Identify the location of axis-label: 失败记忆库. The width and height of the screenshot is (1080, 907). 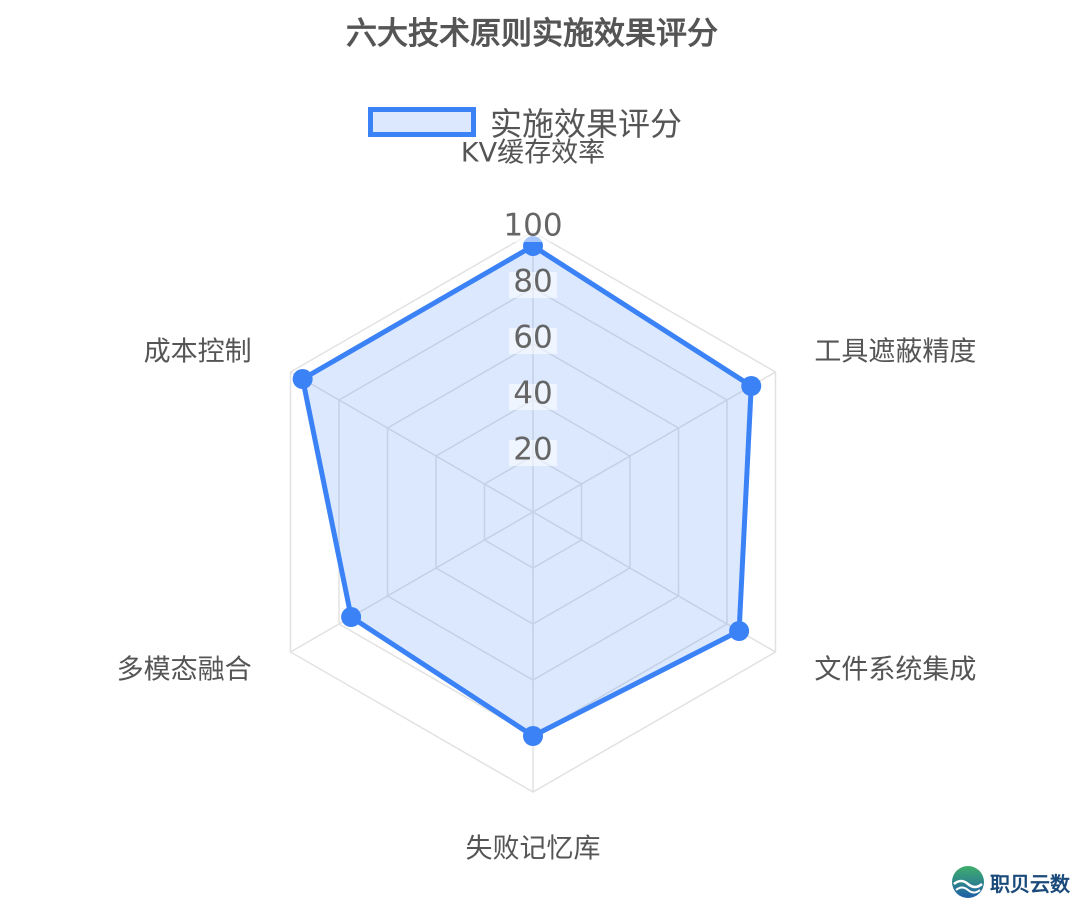
(533, 849).